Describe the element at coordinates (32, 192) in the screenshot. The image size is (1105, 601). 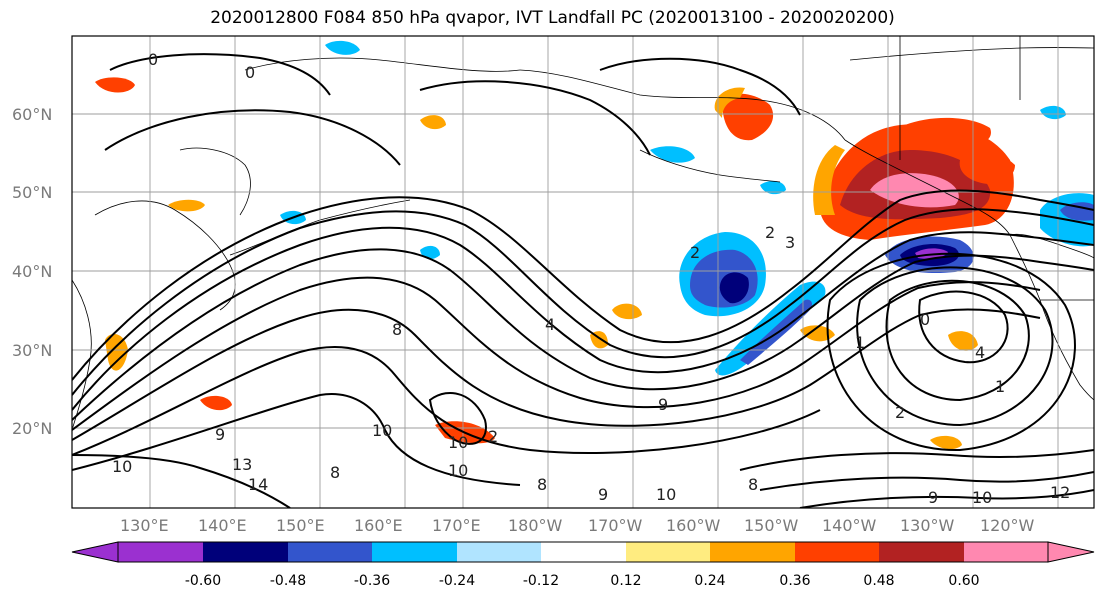
I see `latitude-label: 50°N` at that location.